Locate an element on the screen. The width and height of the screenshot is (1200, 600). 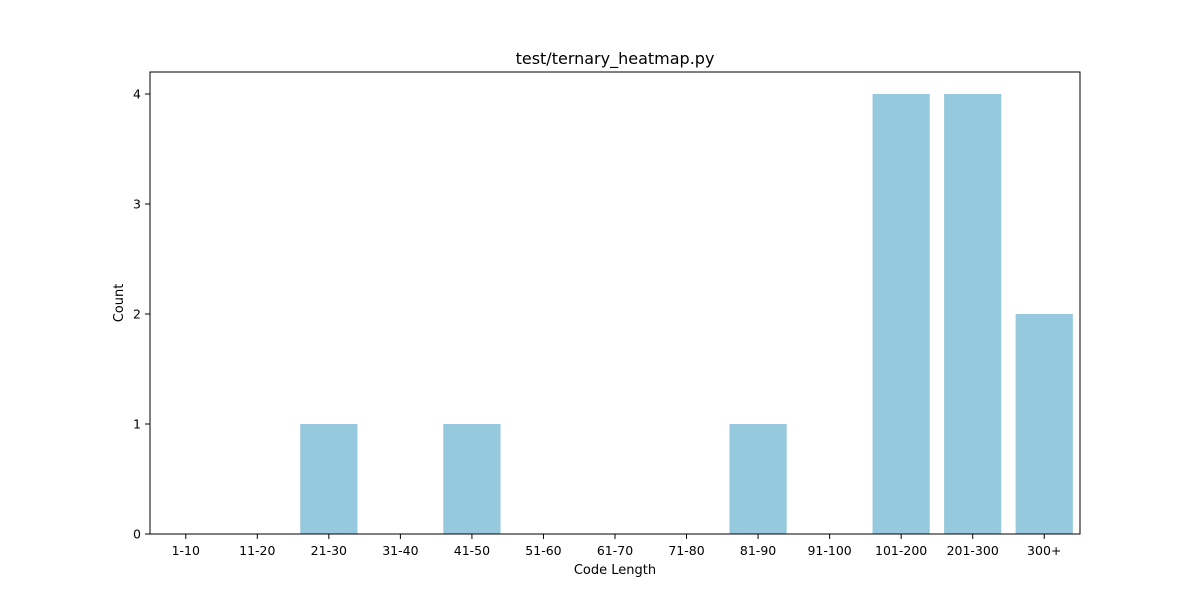
y-tick-label: 4 is located at coordinates (137, 94).